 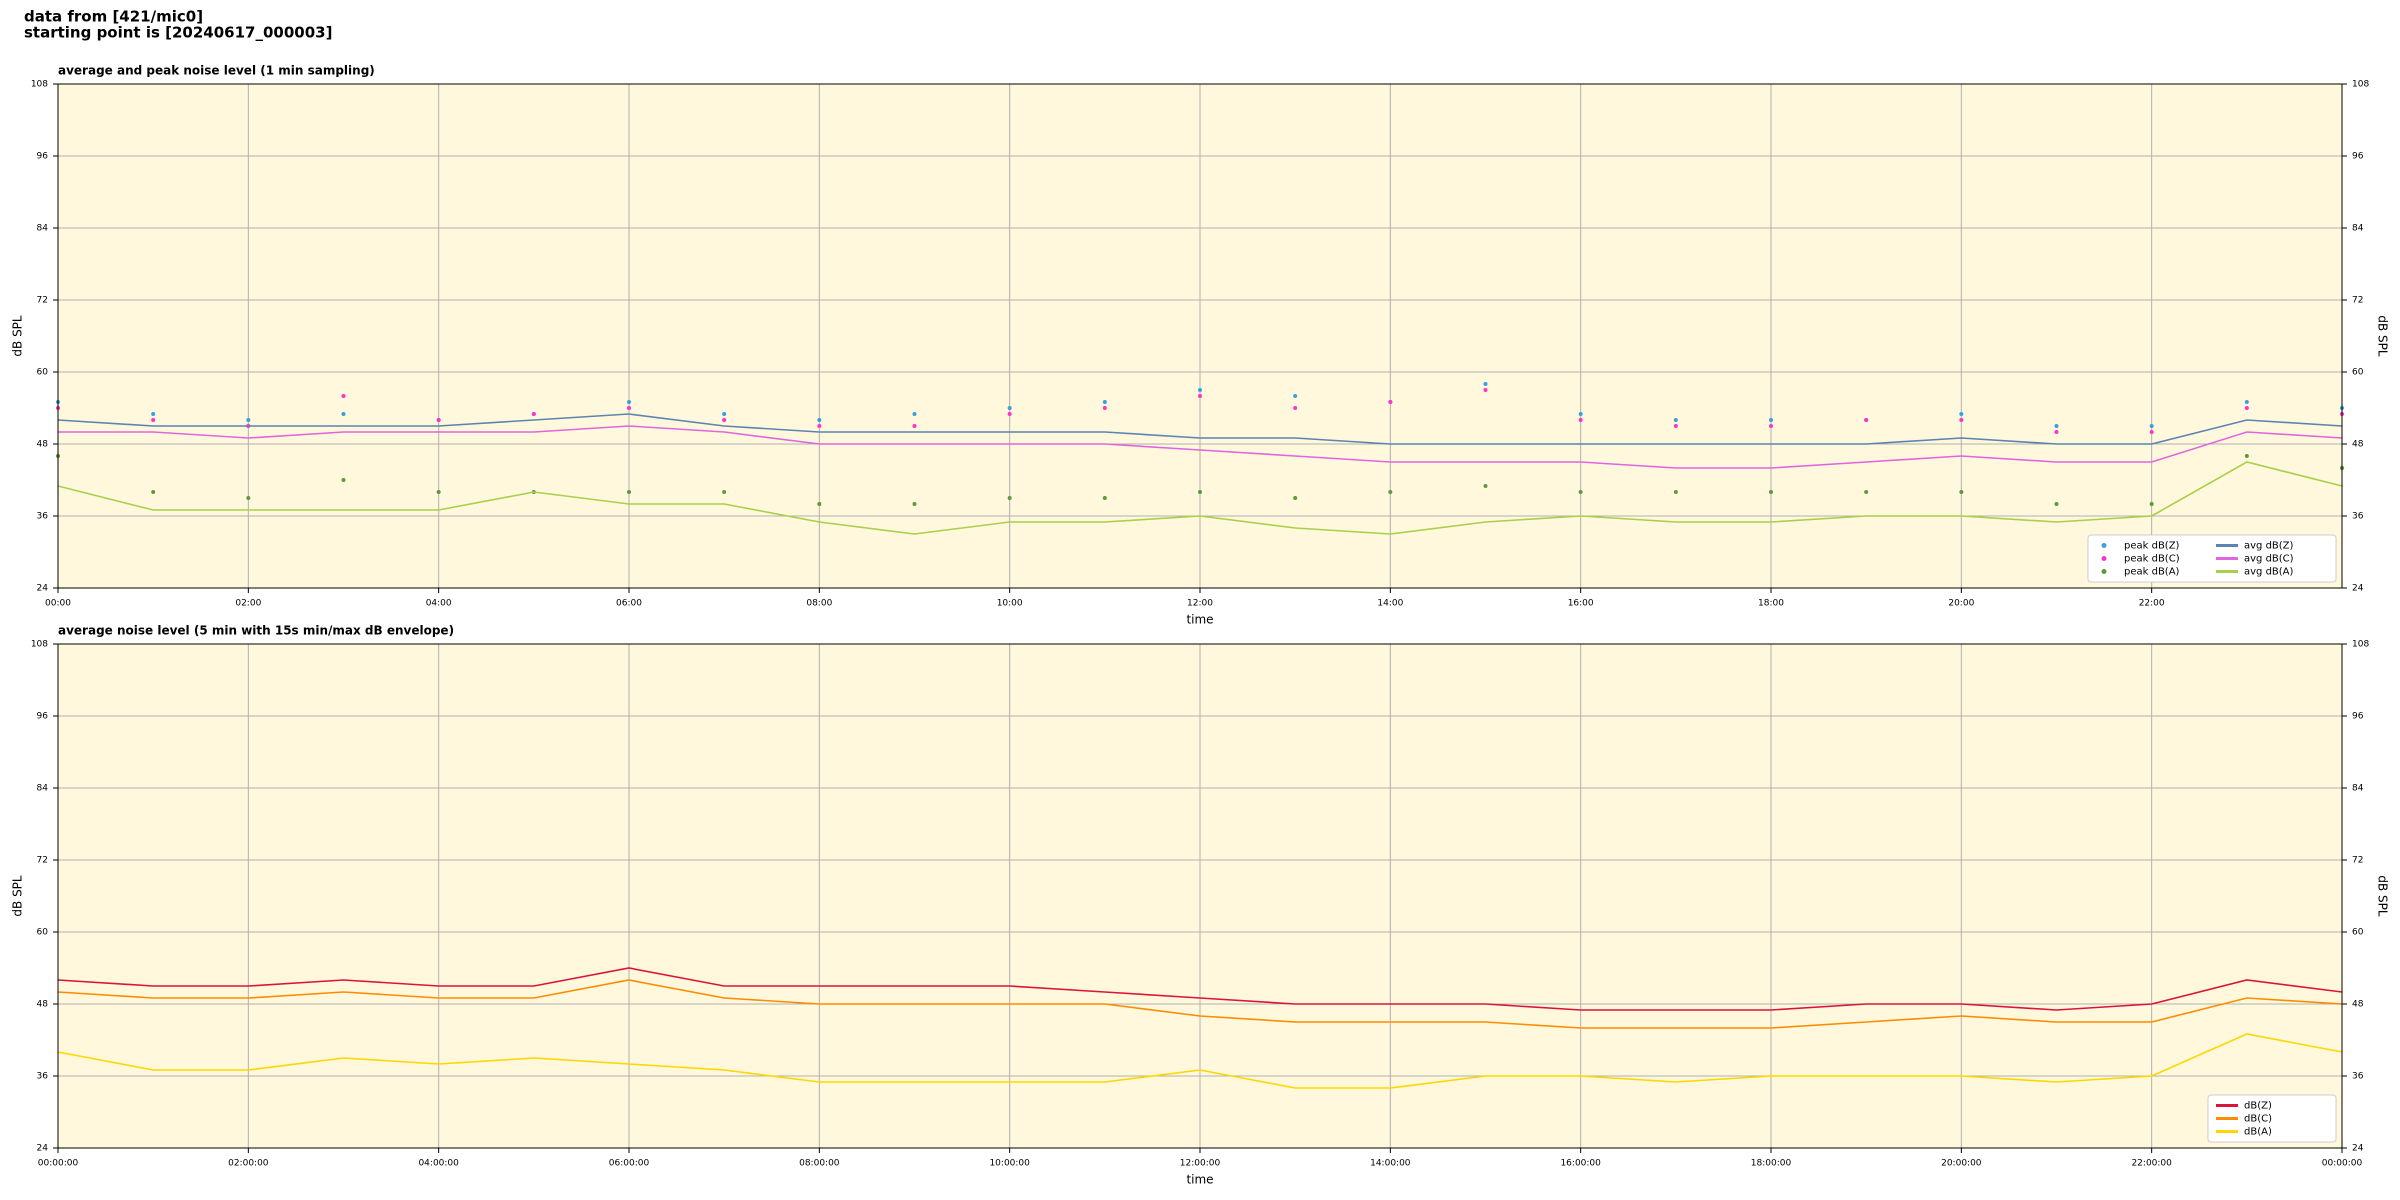 What do you see at coordinates (1010, 604) in the screenshot?
I see `x-tick-label: 10:00` at bounding box center [1010, 604].